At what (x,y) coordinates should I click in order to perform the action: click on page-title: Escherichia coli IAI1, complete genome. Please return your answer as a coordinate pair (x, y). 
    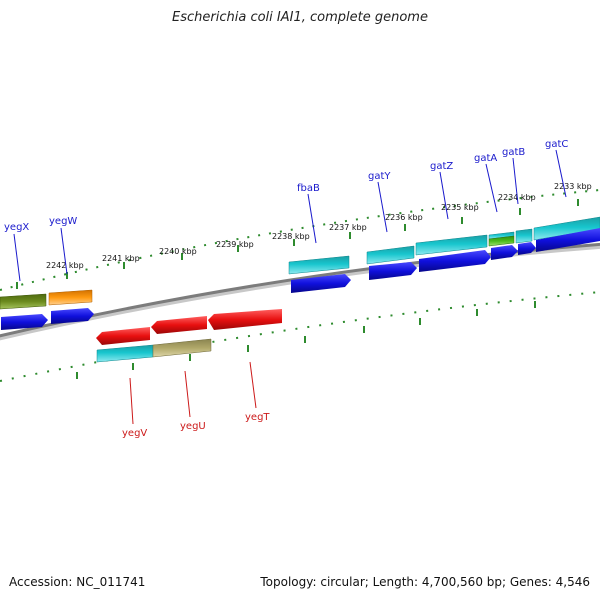
    Looking at the image, I should click on (300, 17).